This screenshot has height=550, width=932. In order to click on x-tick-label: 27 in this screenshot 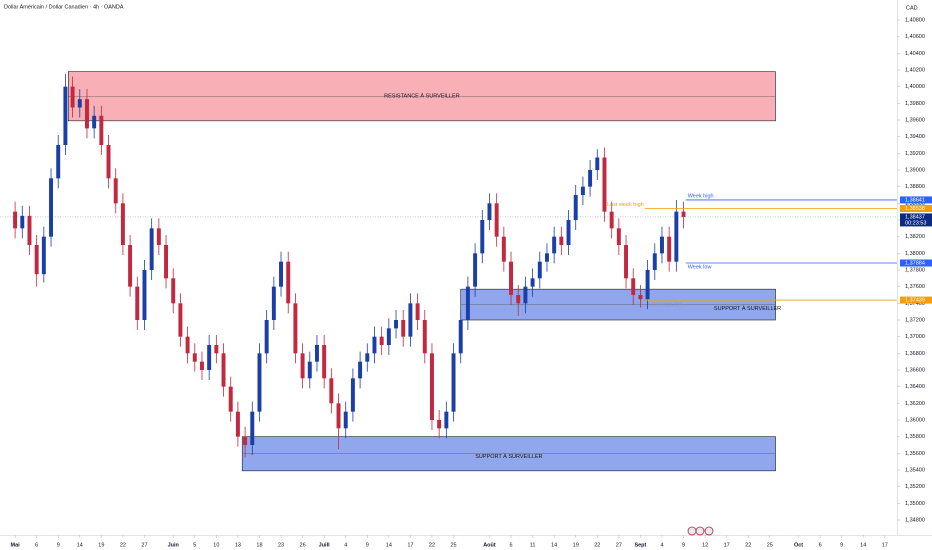, I will do `click(619, 545)`.